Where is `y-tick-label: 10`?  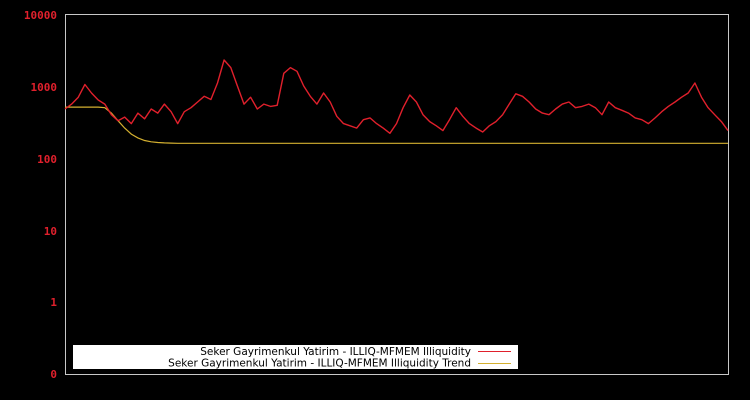
y-tick-label: 10 is located at coordinates (50, 231).